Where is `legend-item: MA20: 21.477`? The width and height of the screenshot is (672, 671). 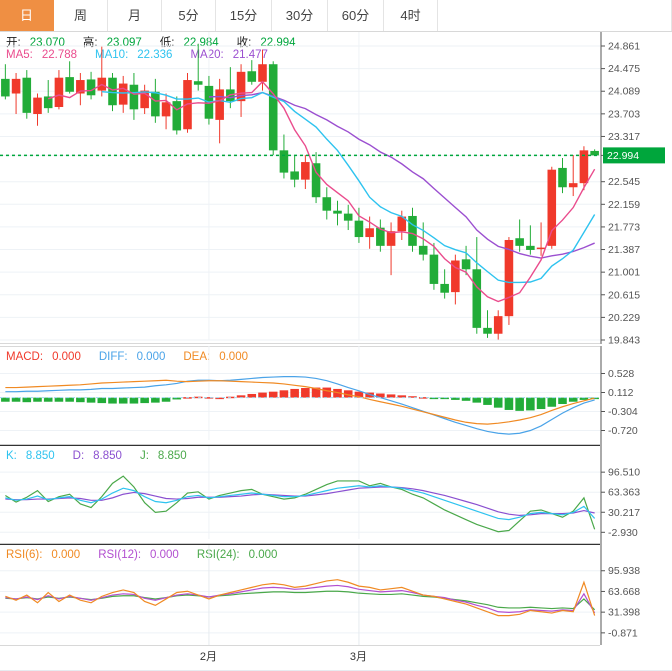 legend-item: MA20: 21.477 is located at coordinates (233, 55).